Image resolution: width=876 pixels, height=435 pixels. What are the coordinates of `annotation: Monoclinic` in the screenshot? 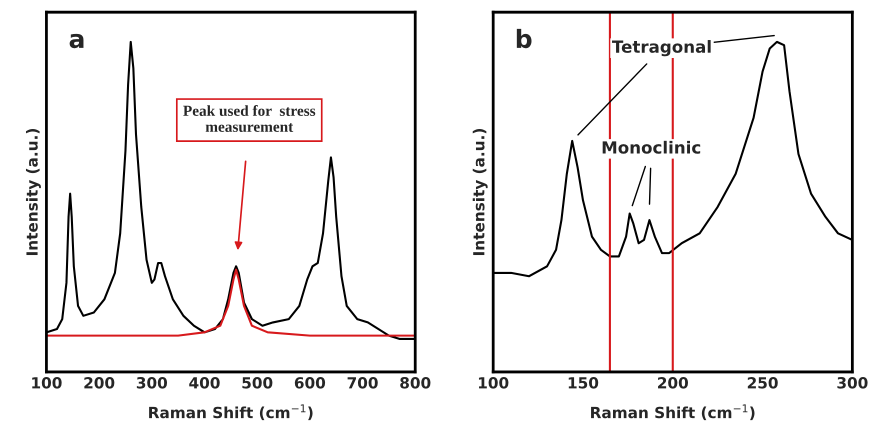 It's located at (651, 147).